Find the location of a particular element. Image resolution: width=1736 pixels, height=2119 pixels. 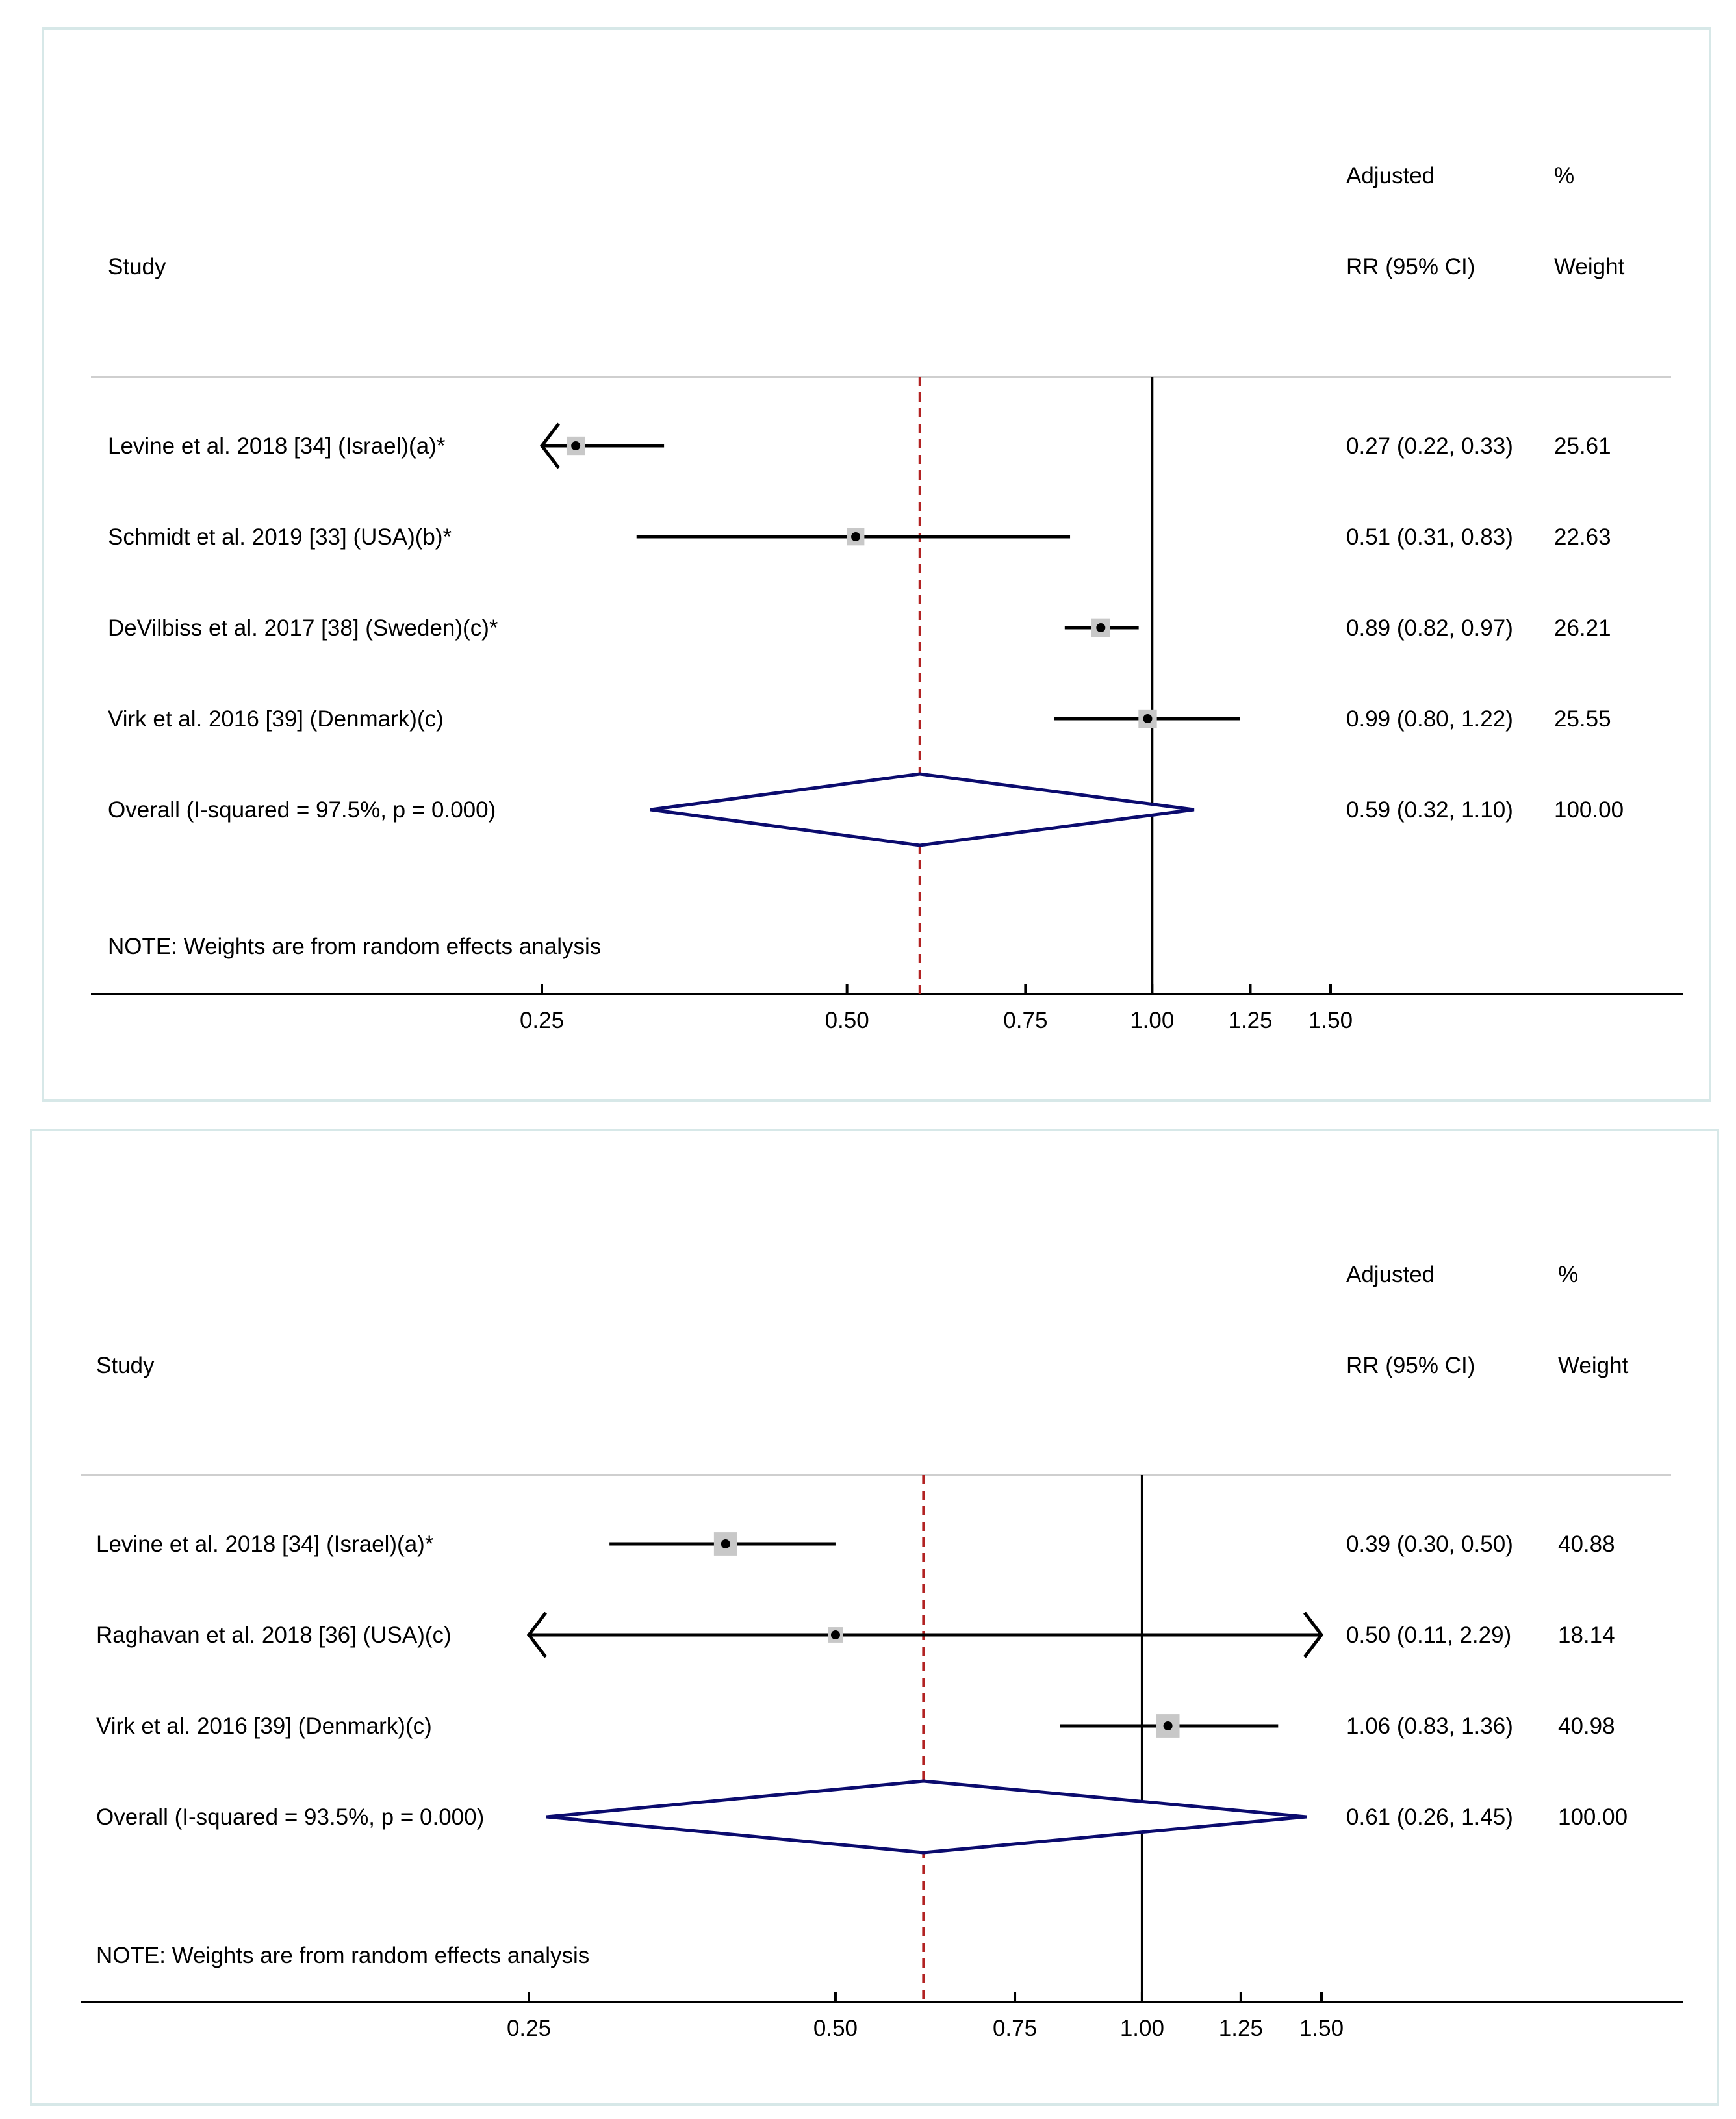

study-weight-1: 25.61 is located at coordinates (1582, 446).